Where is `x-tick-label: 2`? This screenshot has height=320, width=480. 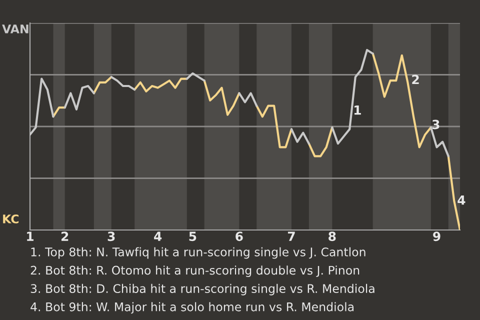
x-tick-label: 2 is located at coordinates (65, 236).